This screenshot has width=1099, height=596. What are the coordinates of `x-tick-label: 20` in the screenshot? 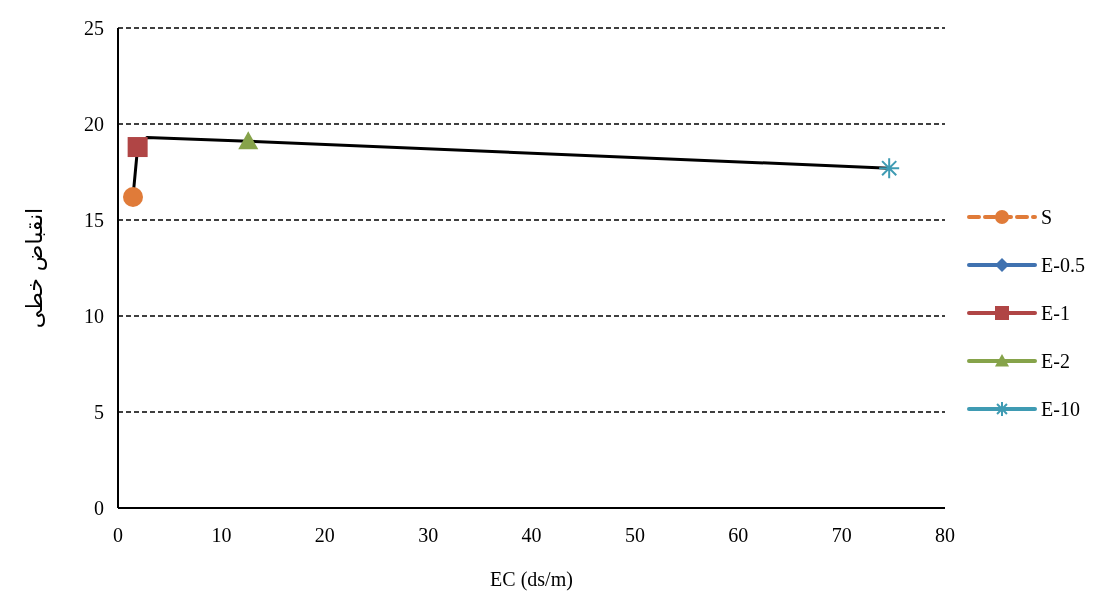 It's located at (324, 535).